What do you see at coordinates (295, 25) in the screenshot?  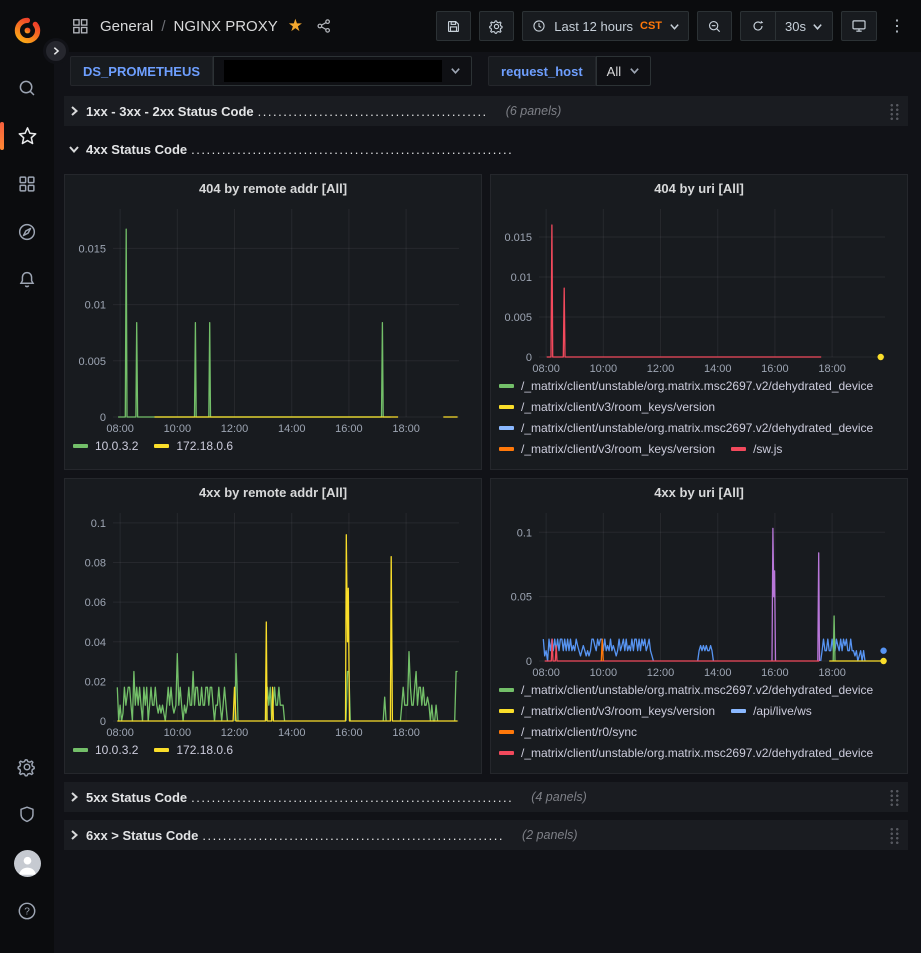 I see `favorite-star-icon: ★` at bounding box center [295, 25].